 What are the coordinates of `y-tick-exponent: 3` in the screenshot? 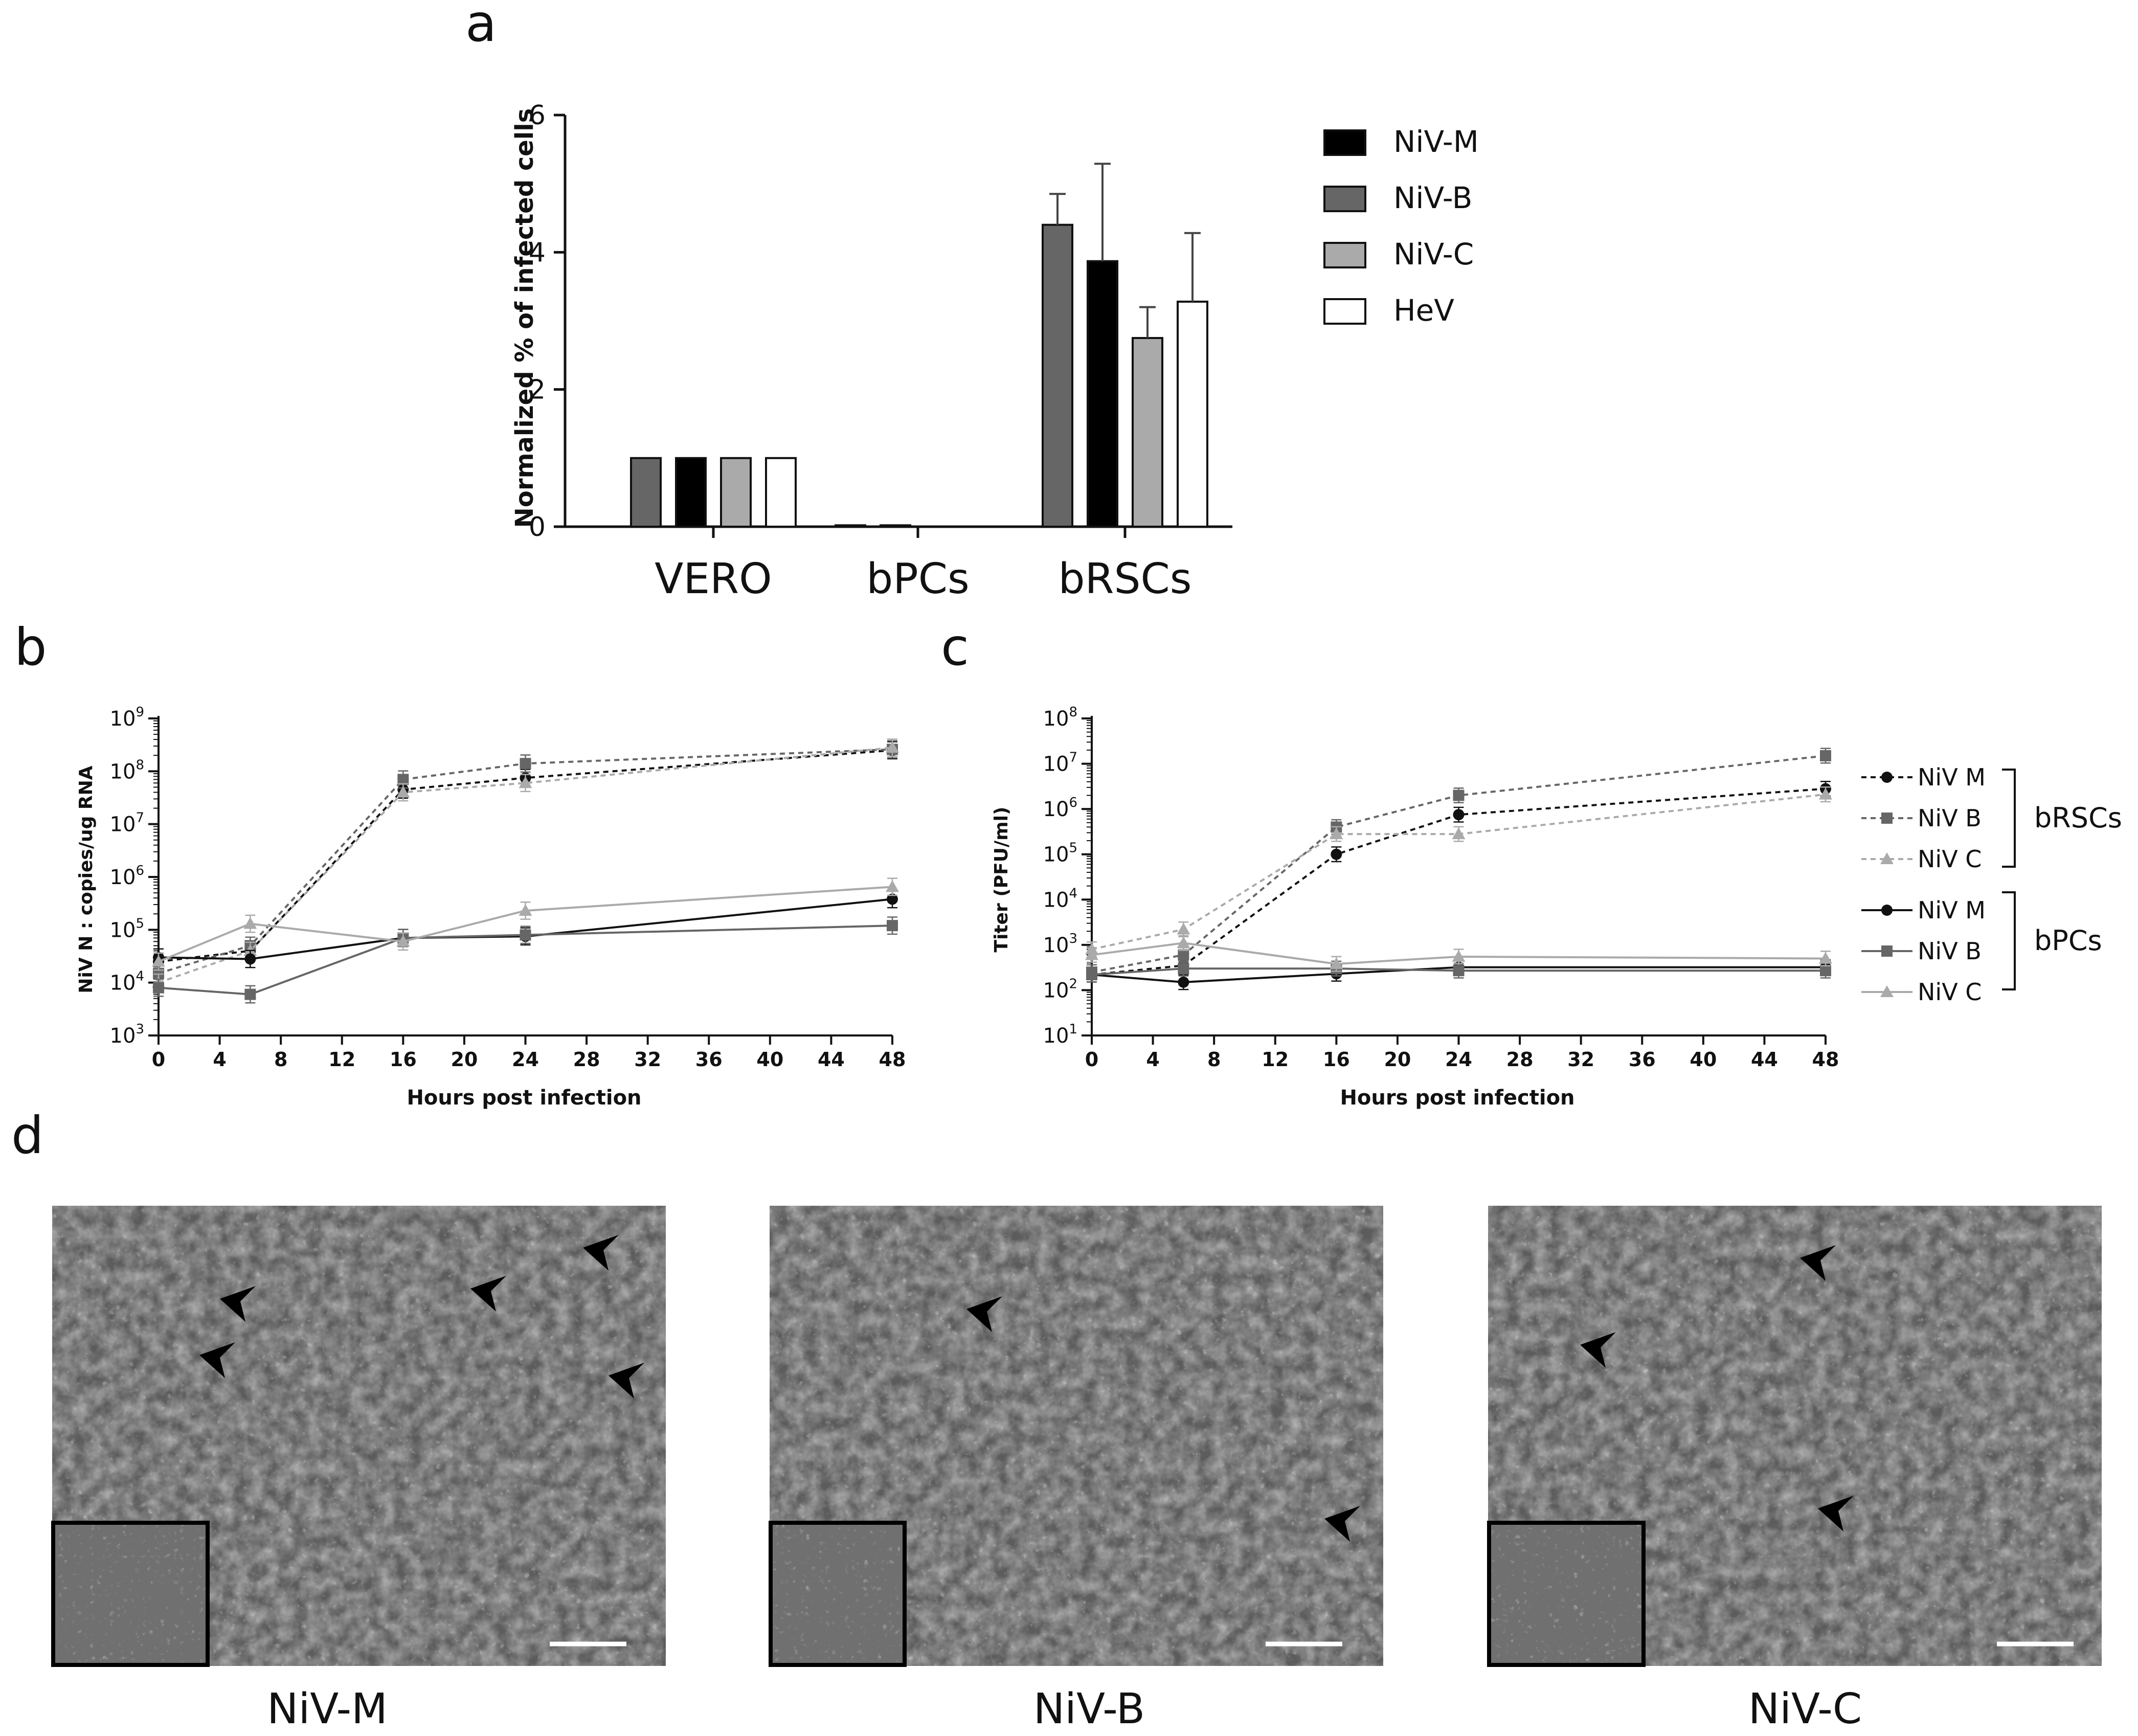 It's located at (1073, 938).